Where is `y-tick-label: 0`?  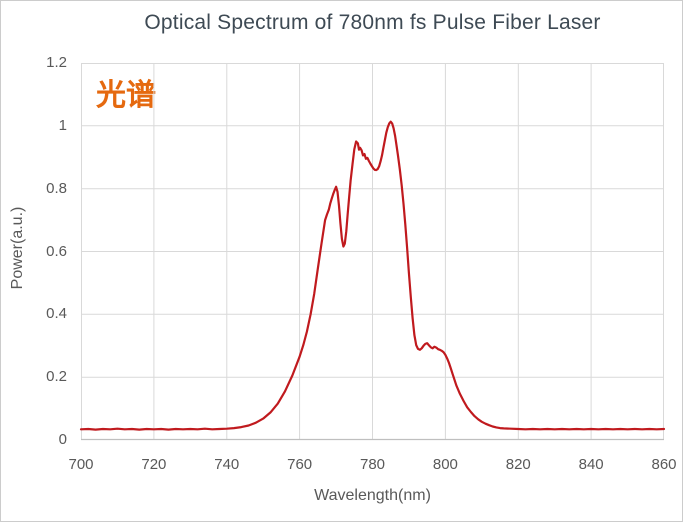 y-tick-label: 0 is located at coordinates (62, 439).